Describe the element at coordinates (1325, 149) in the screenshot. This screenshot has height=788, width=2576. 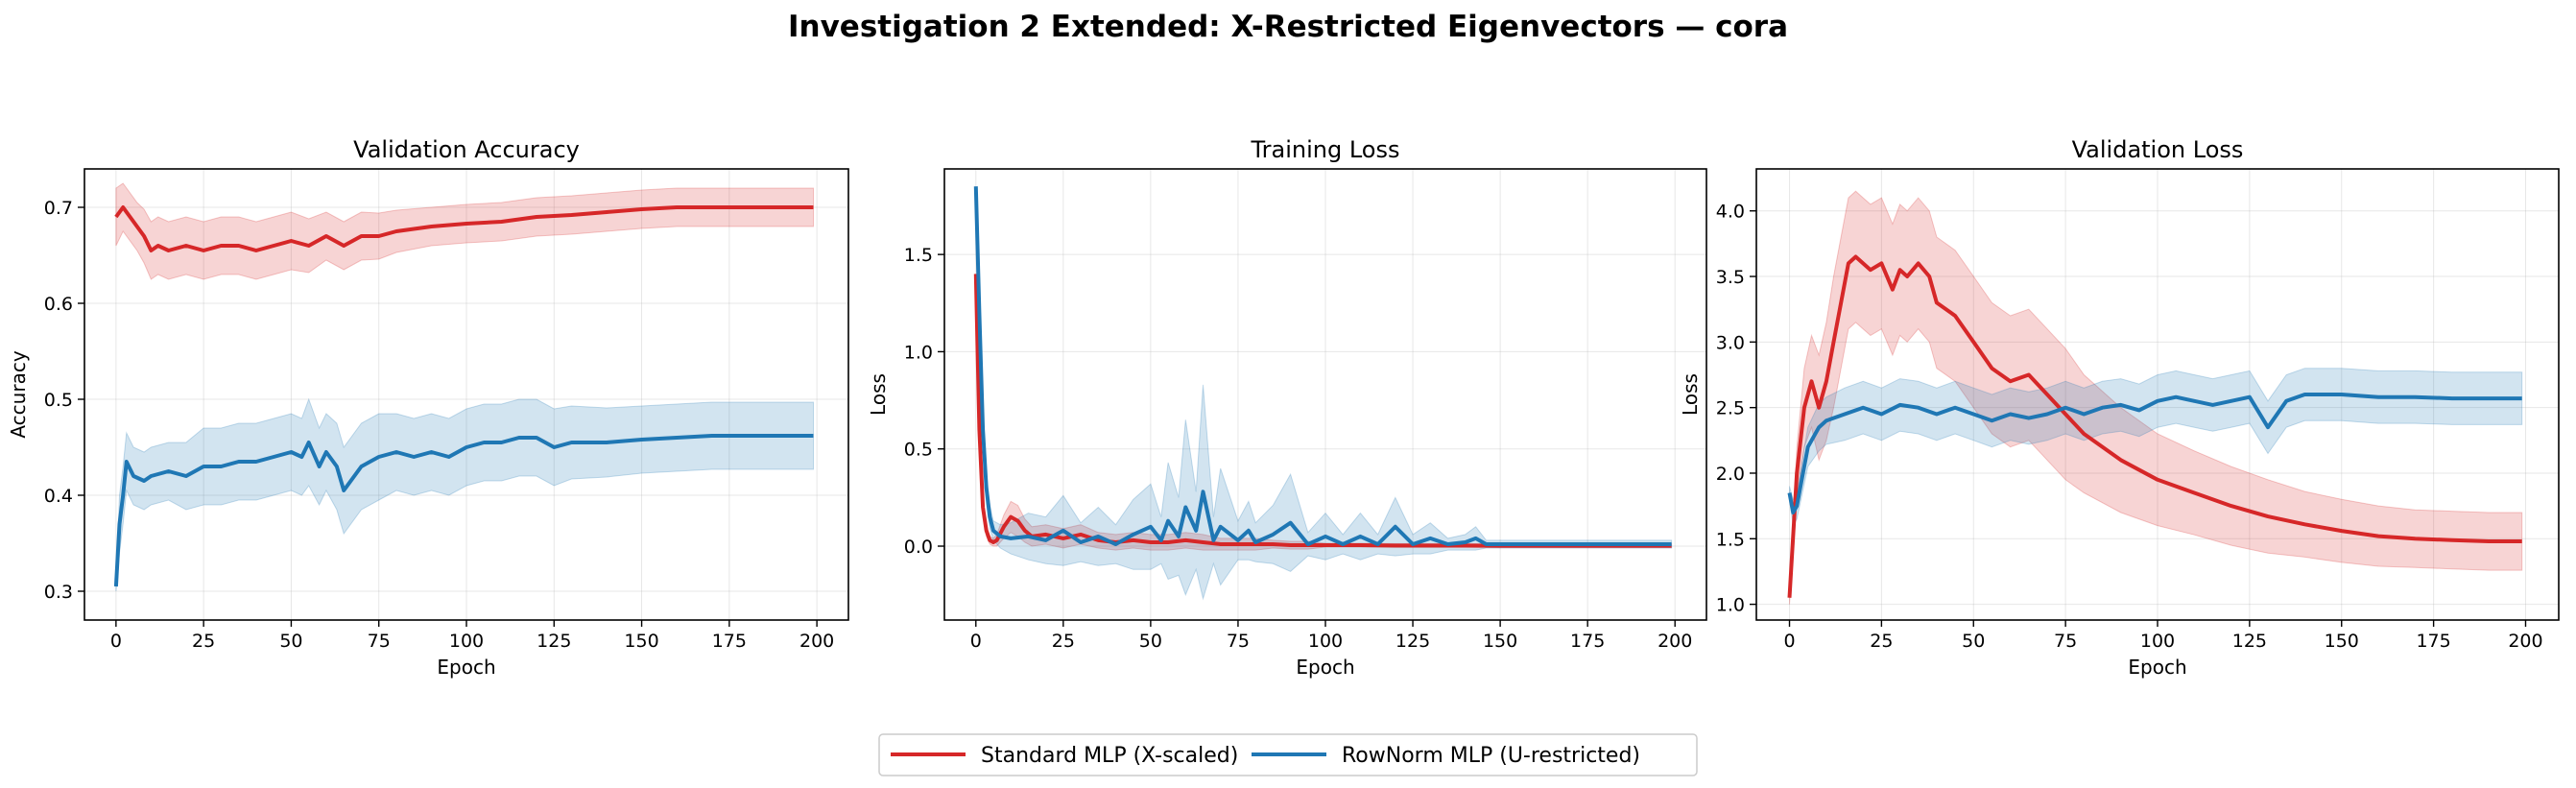
I see `chart-title: Training Loss` at that location.